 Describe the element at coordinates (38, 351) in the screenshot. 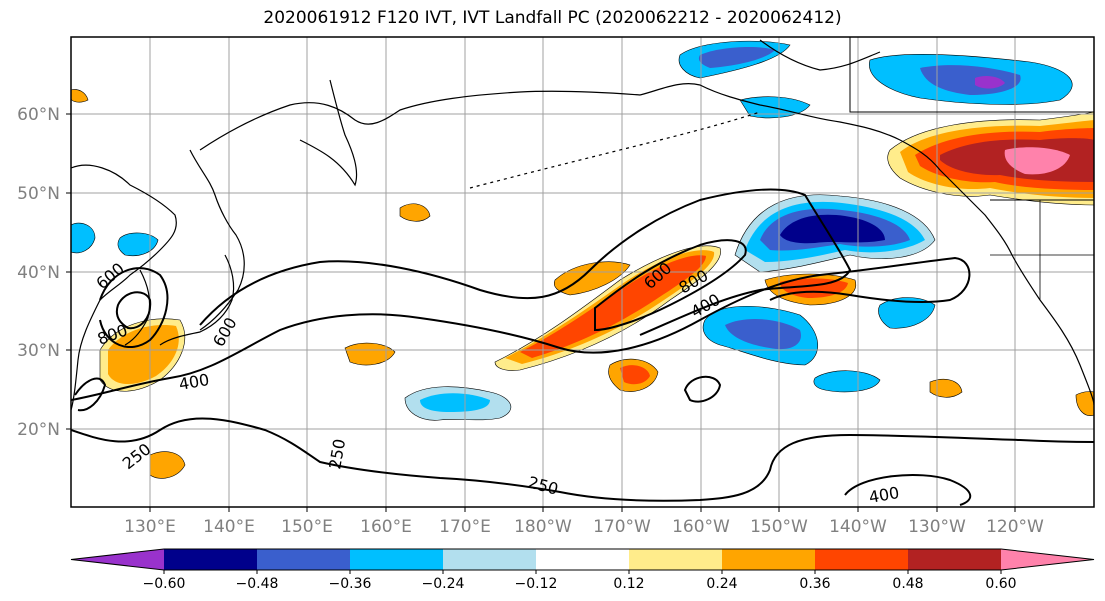

I see `latitude-label: 30°N` at that location.